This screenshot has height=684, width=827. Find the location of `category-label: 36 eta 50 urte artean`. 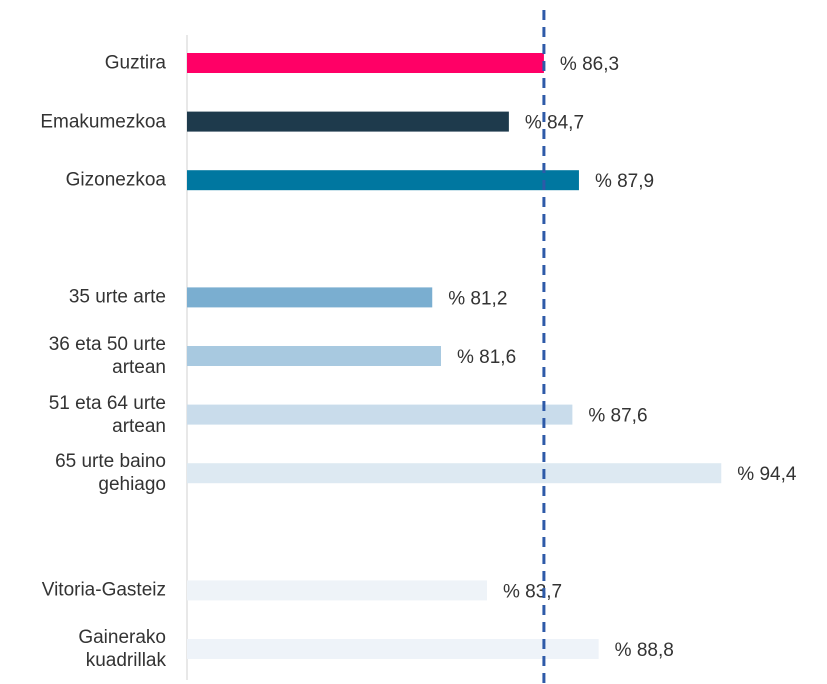

category-label: 36 eta 50 urte artean is located at coordinates (107, 356).